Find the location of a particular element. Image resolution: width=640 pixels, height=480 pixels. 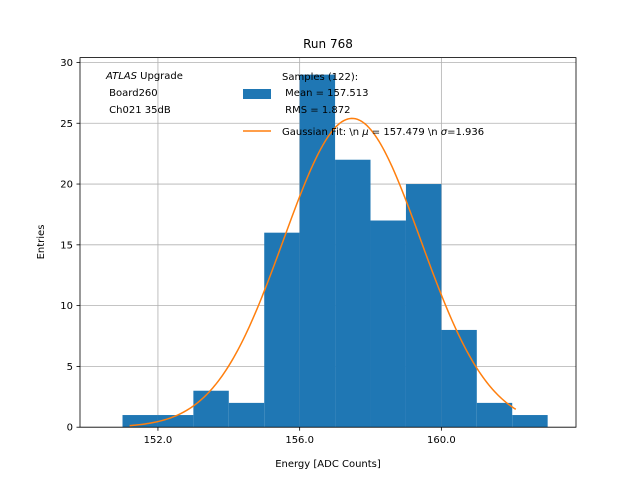

x-tick-label: 152.0 is located at coordinates (158, 440).